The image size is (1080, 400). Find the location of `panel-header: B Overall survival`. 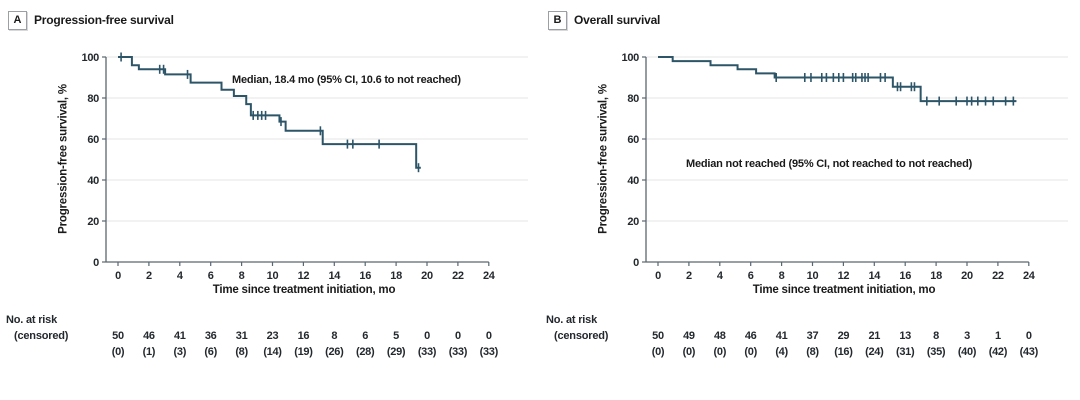

panel-header: B Overall survival is located at coordinates (604, 20).